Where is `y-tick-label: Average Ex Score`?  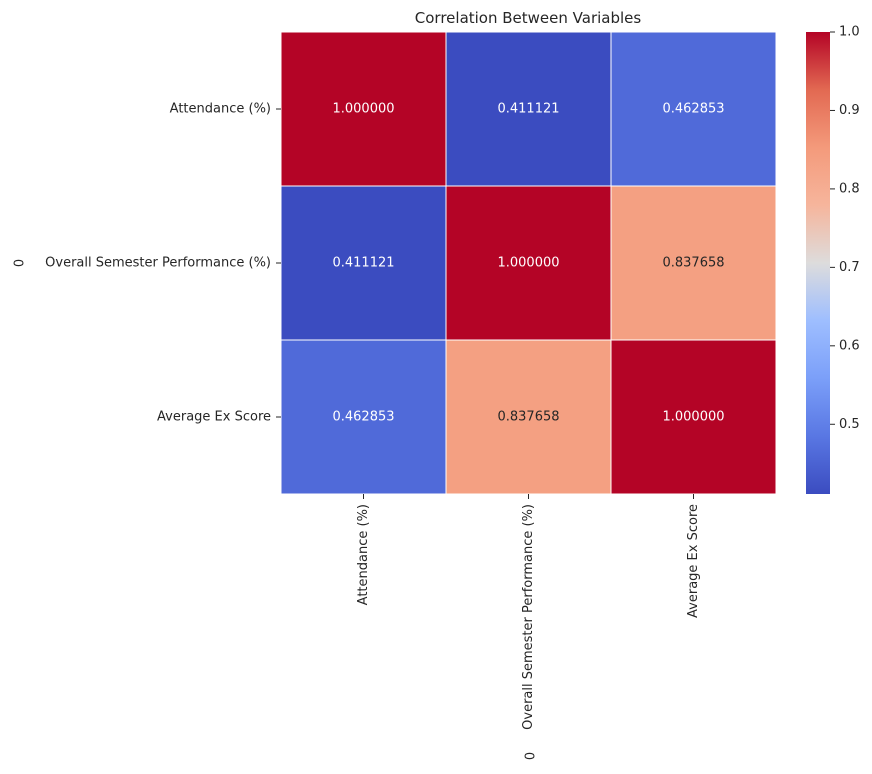 y-tick-label: Average Ex Score is located at coordinates (214, 417).